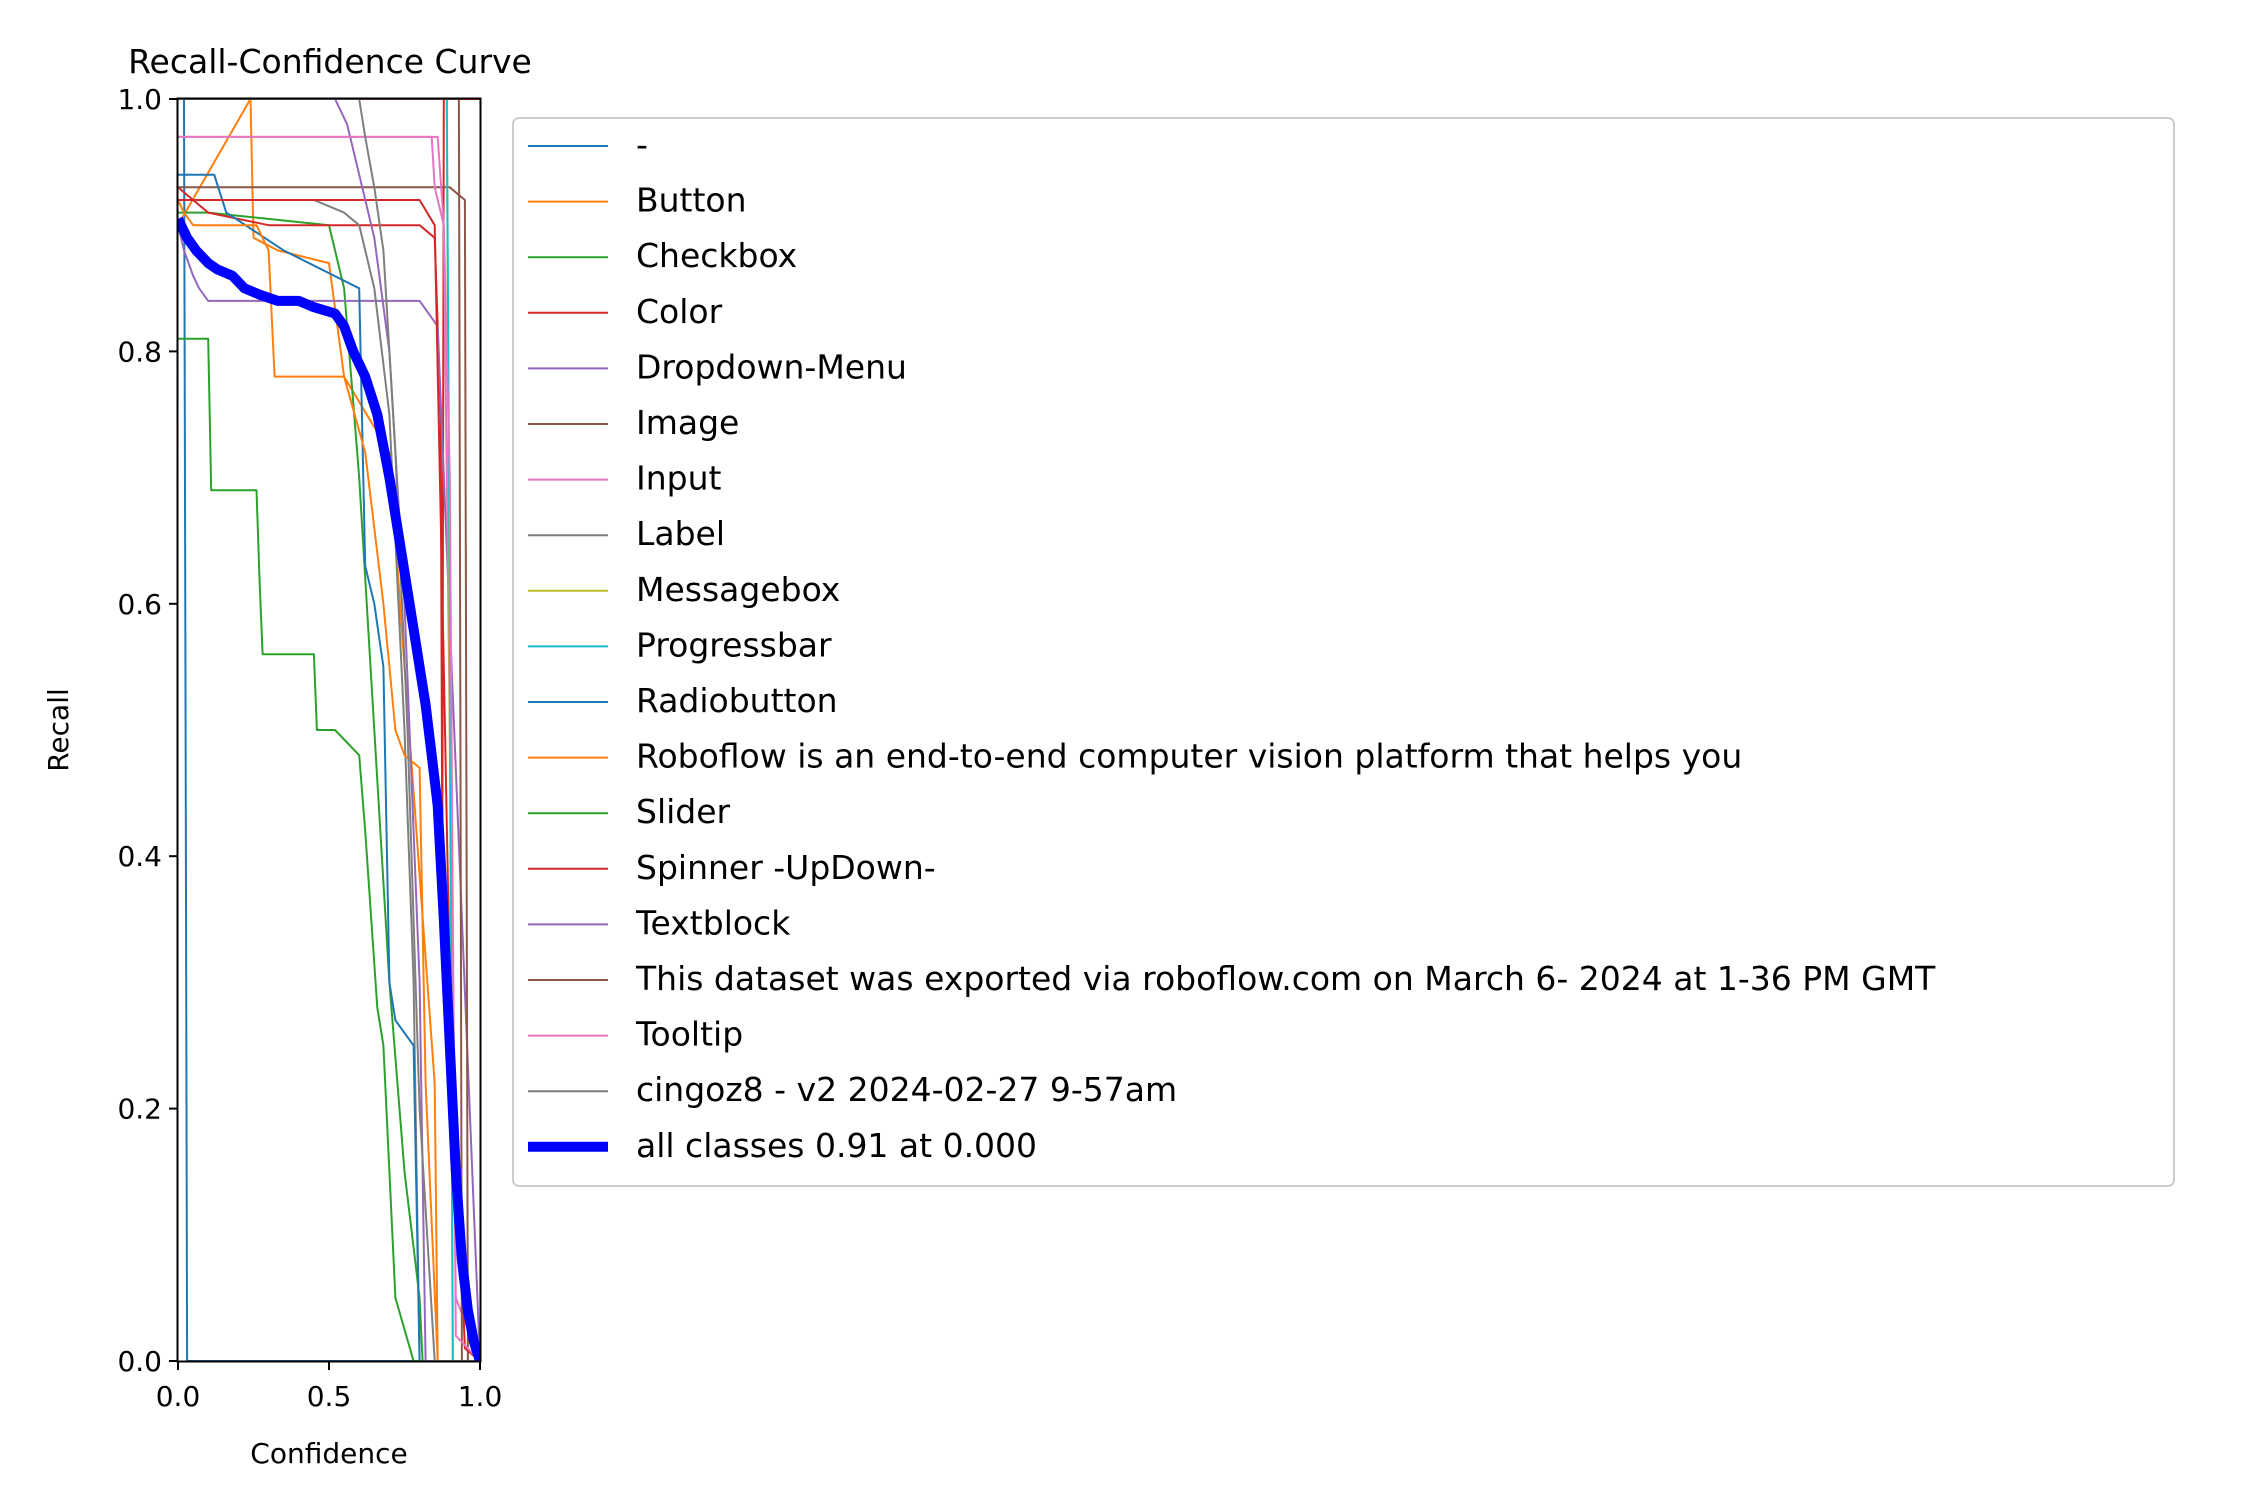 The width and height of the screenshot is (2250, 1500). Describe the element at coordinates (734, 644) in the screenshot. I see `legend-label-9: Progressbar` at that location.